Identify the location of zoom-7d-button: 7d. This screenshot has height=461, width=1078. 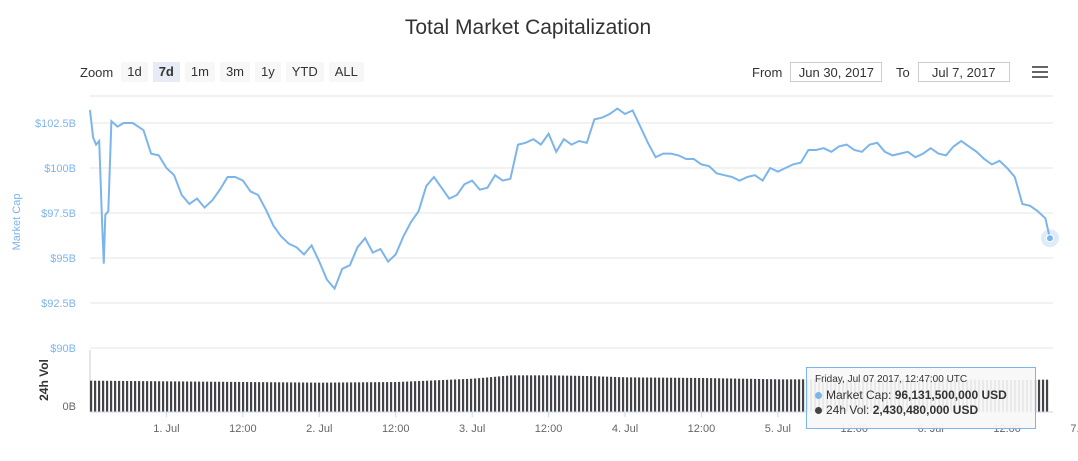
(166, 72).